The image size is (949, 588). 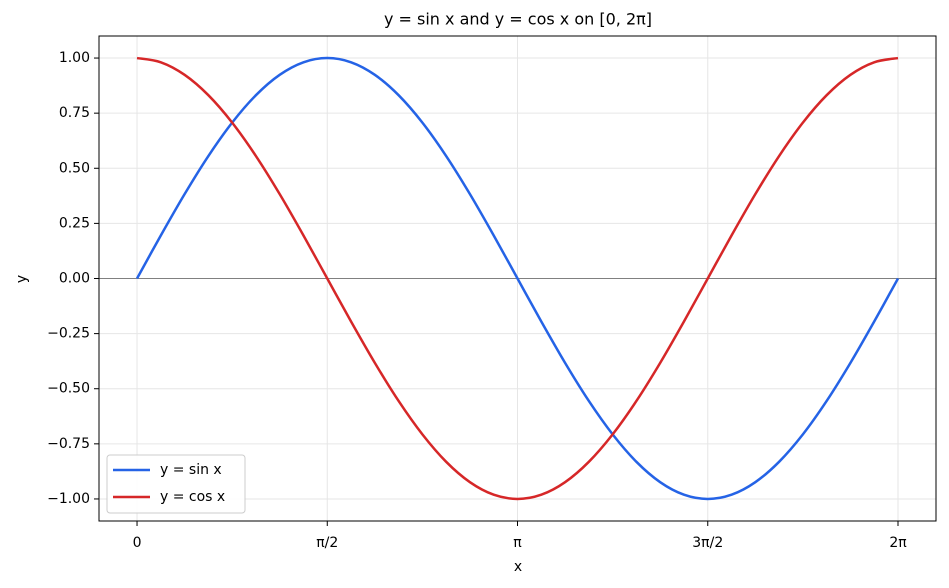 What do you see at coordinates (68, 334) in the screenshot?
I see `y-tick-label: −0.25` at bounding box center [68, 334].